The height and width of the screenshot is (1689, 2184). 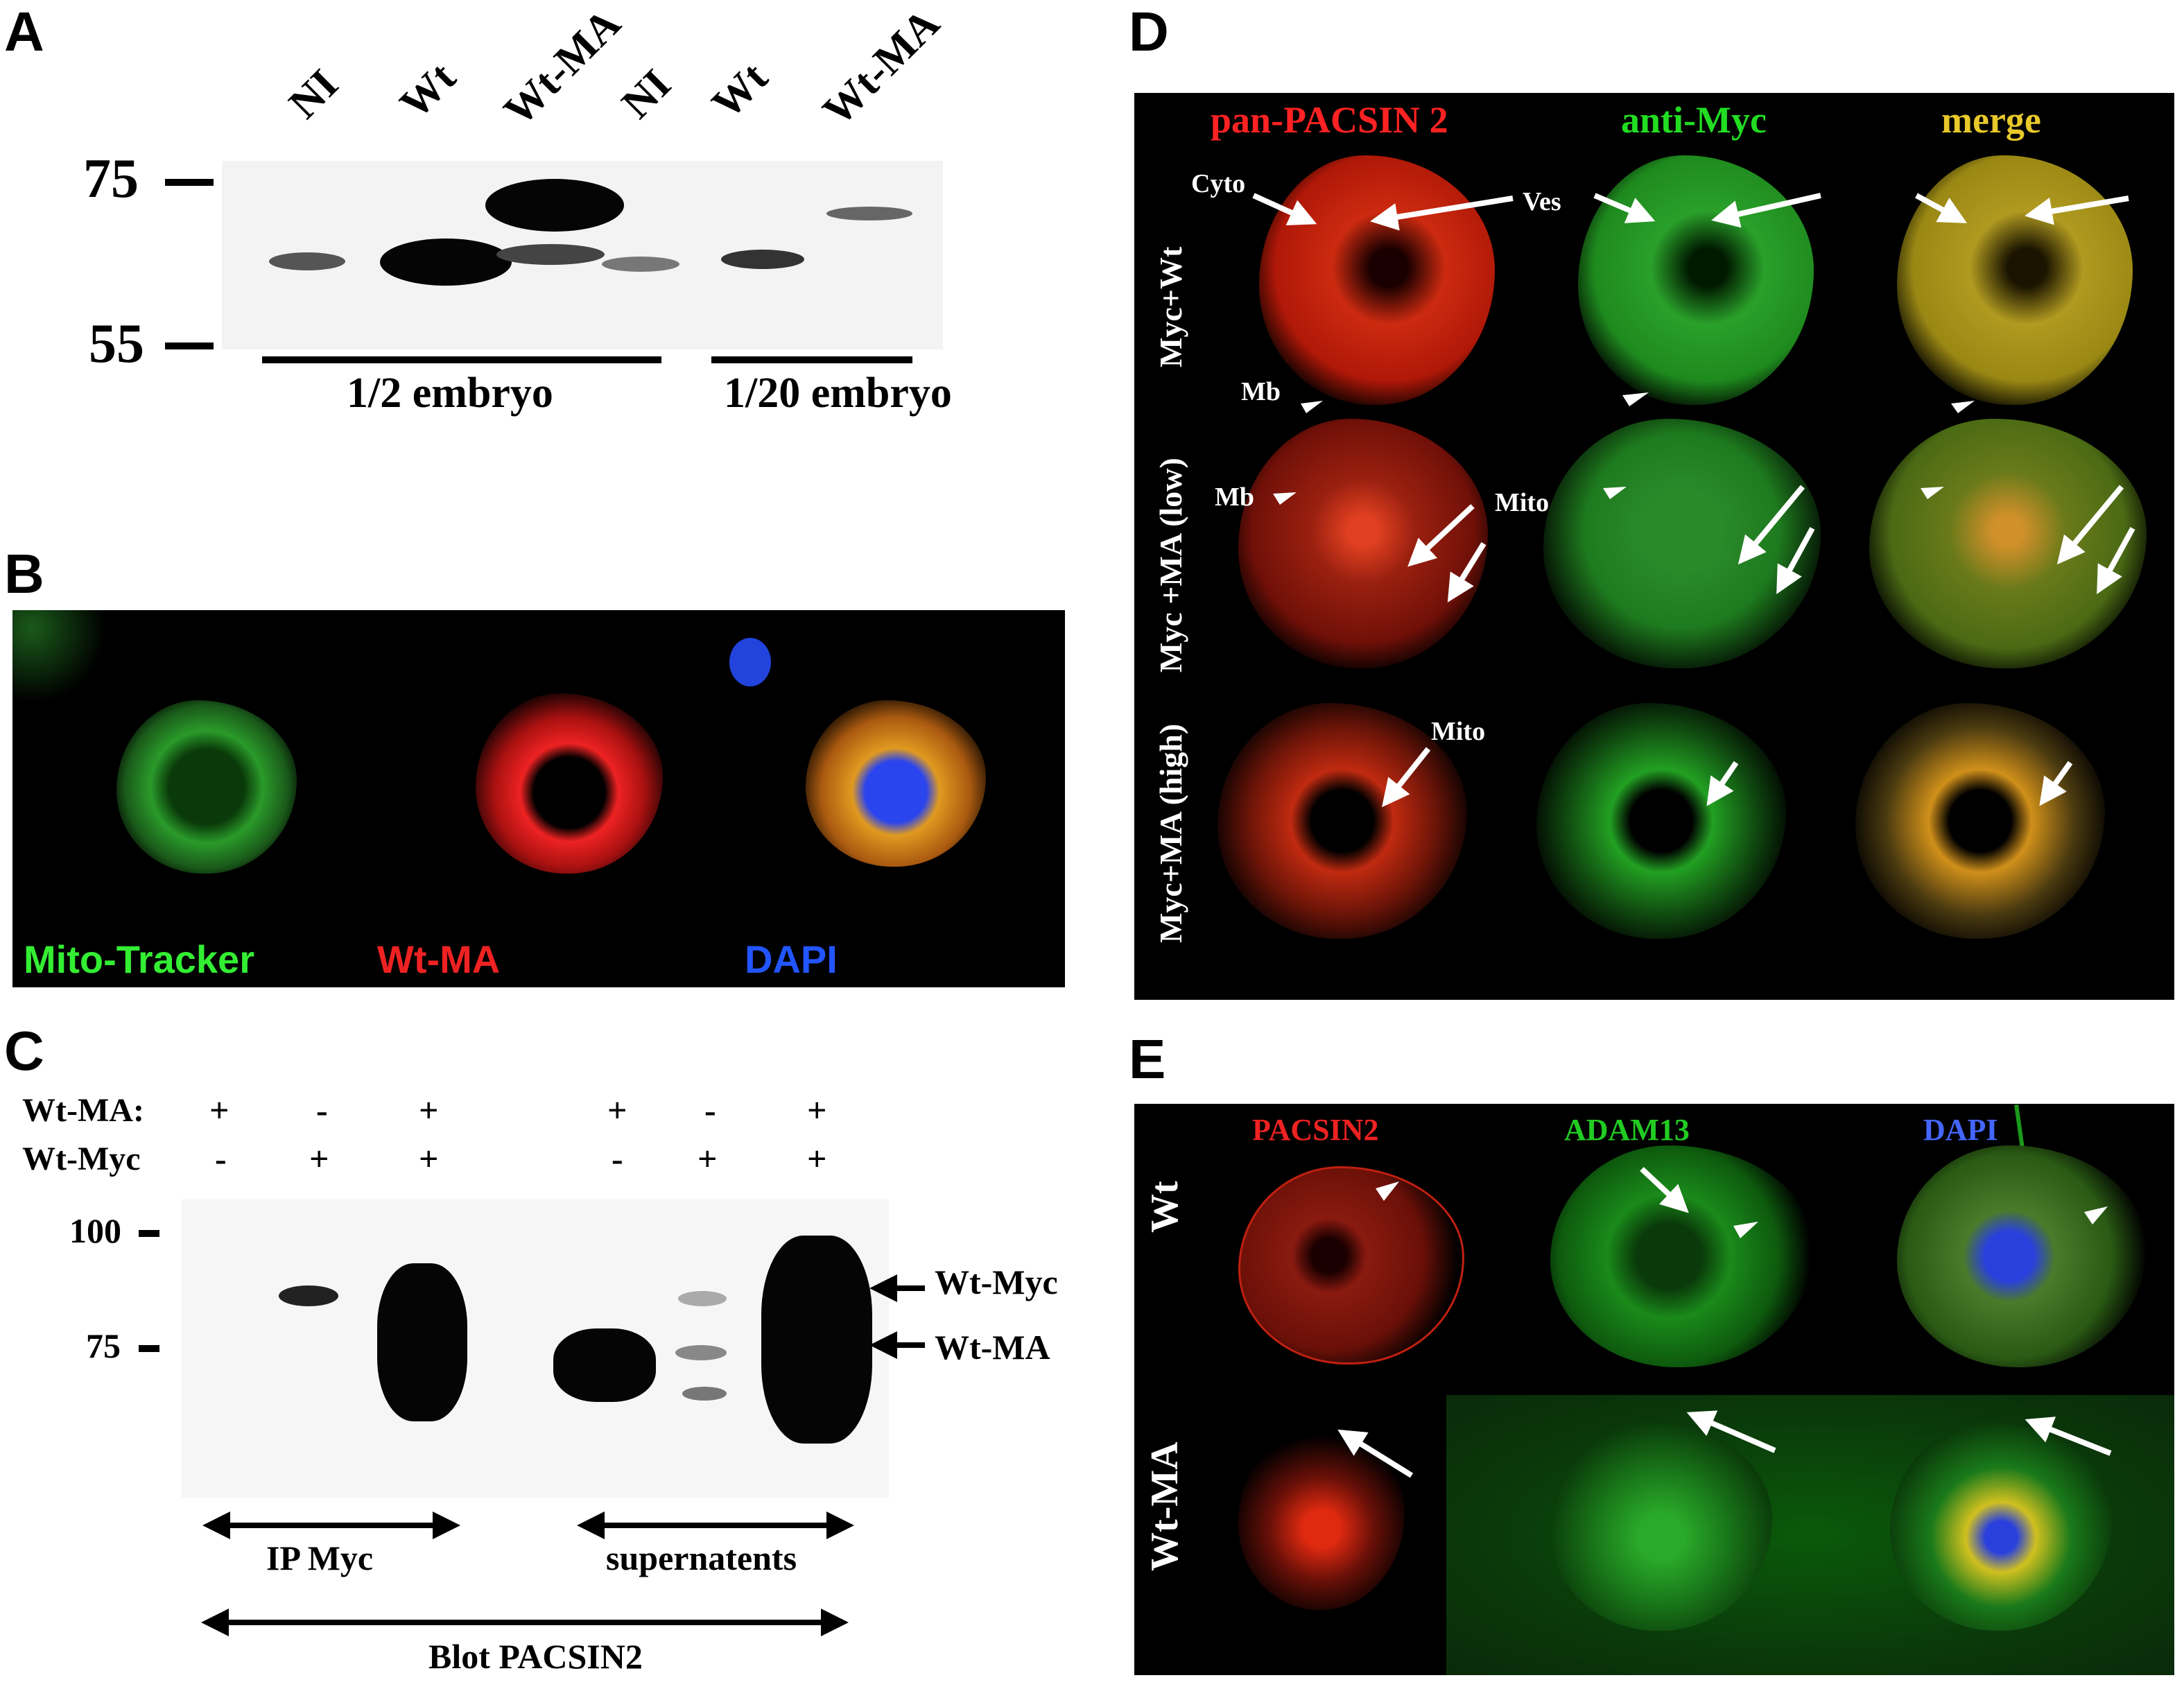 What do you see at coordinates (1234, 497) in the screenshot?
I see `annotation-mb-2: Mb` at bounding box center [1234, 497].